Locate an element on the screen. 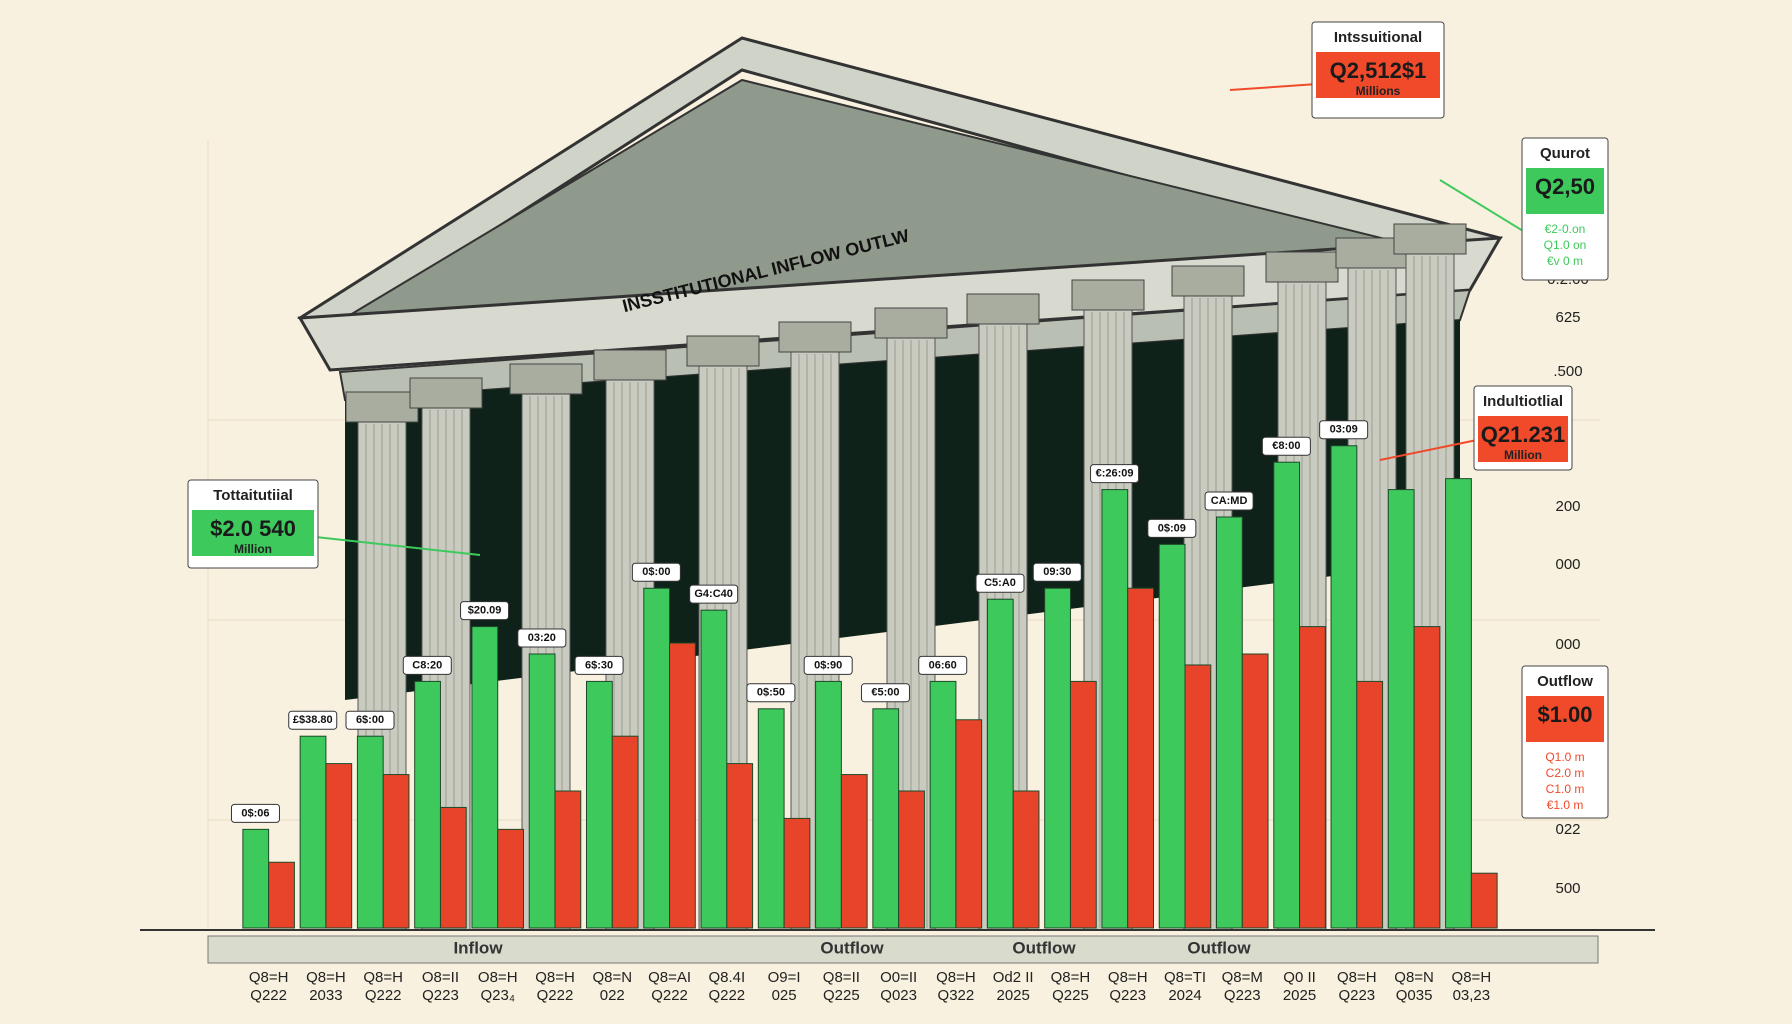 The image size is (1792, 1024). callout-value: Q2,50 is located at coordinates (1565, 186).